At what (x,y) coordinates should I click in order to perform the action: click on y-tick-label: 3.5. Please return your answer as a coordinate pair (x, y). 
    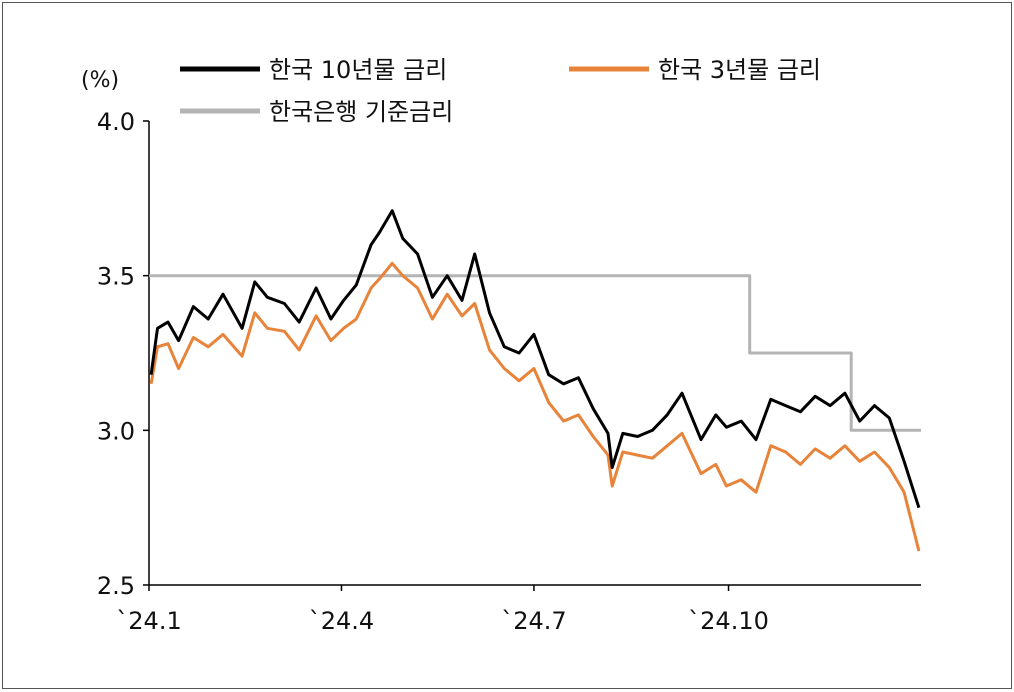
    Looking at the image, I should click on (116, 277).